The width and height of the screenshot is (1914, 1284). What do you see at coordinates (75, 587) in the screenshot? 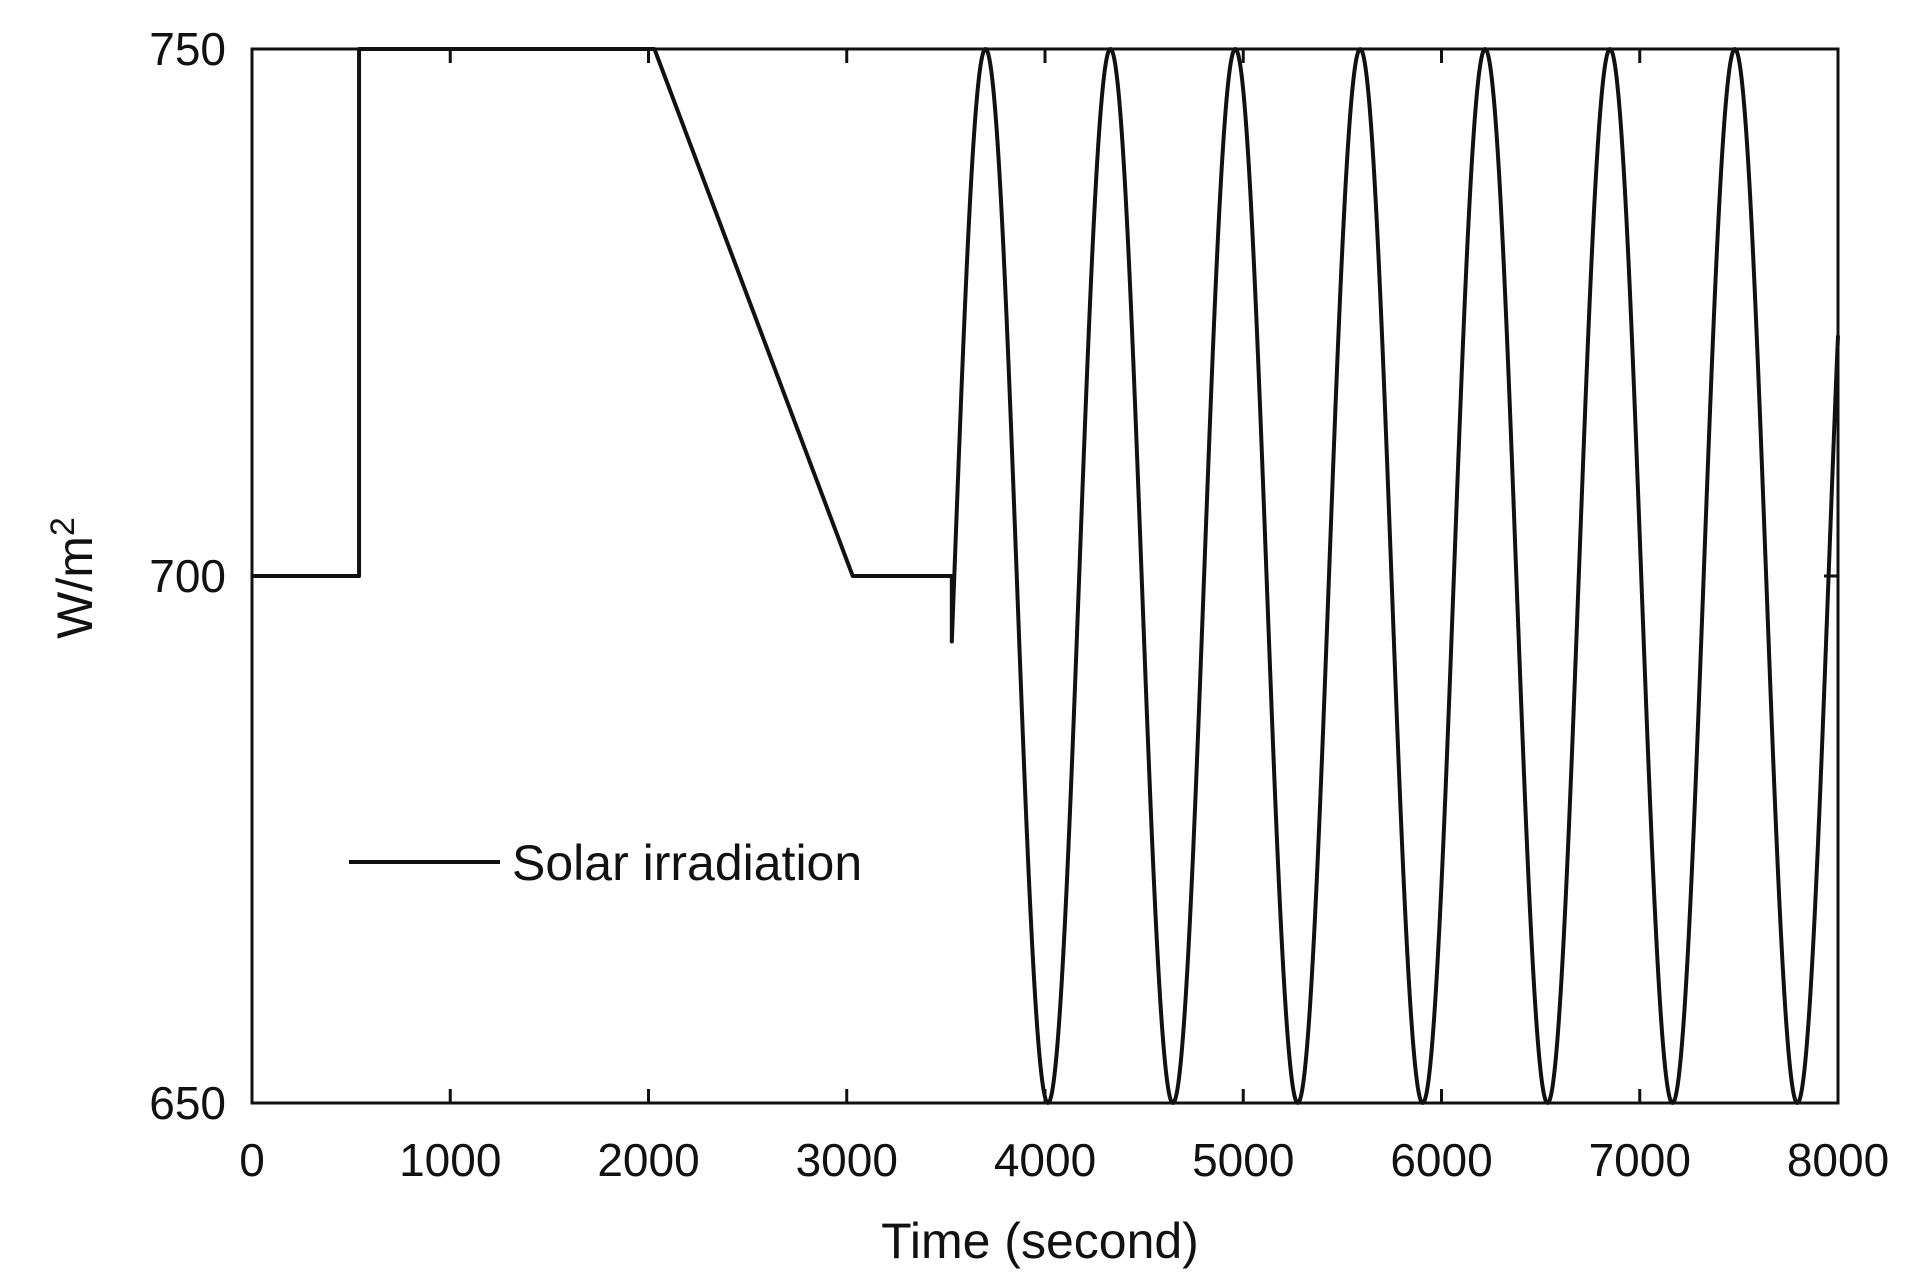
I see `y-axis-title-base: W/m` at bounding box center [75, 587].